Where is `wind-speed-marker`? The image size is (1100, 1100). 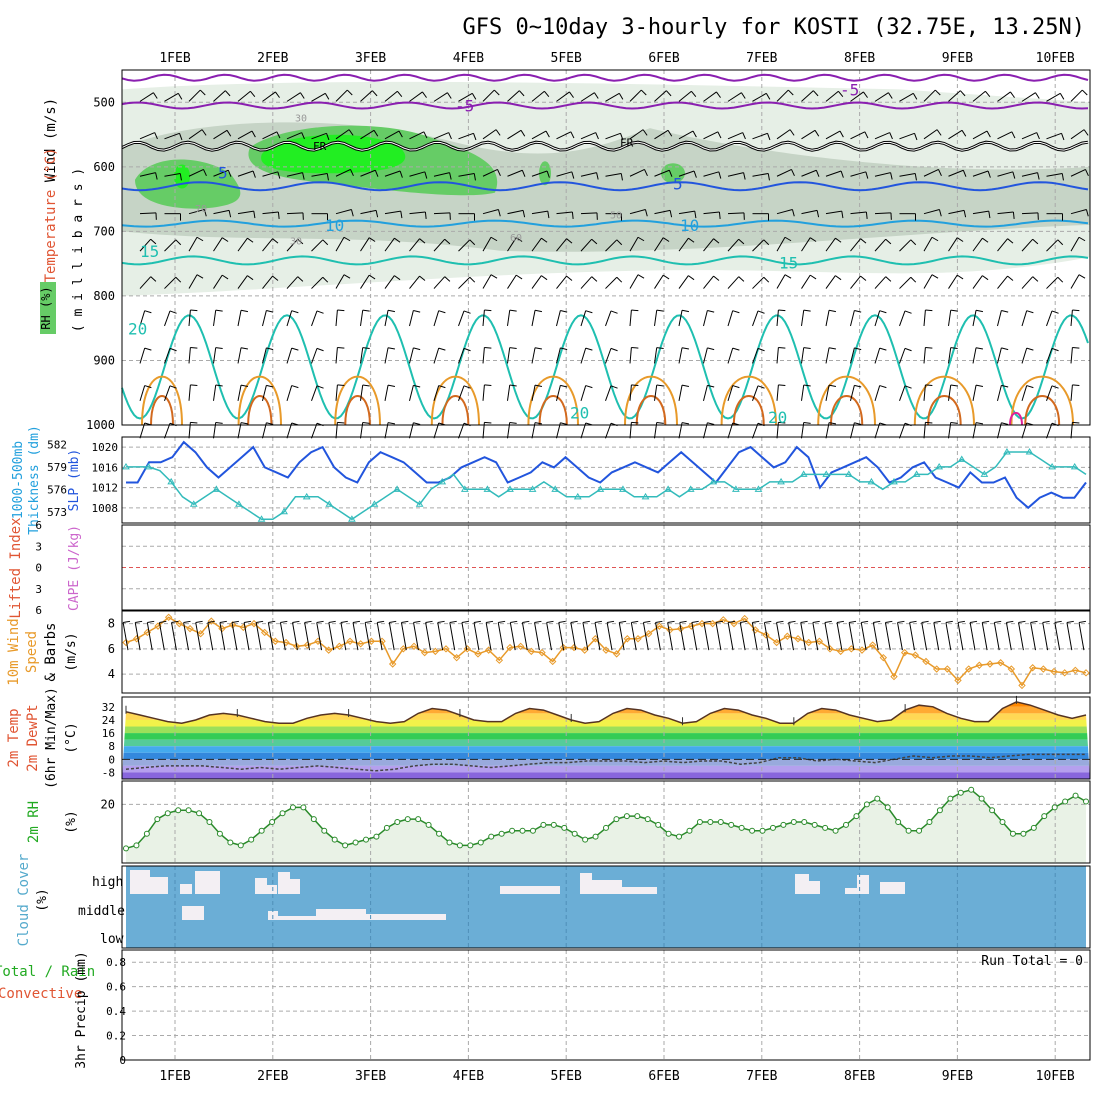
wind-speed-marker is located at coordinates (776, 642).